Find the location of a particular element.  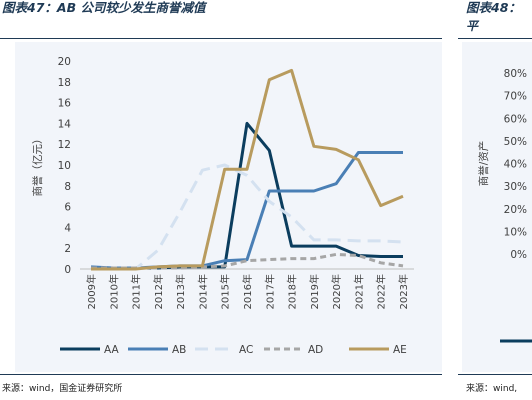

y-tick-label: 2 is located at coordinates (67, 249).